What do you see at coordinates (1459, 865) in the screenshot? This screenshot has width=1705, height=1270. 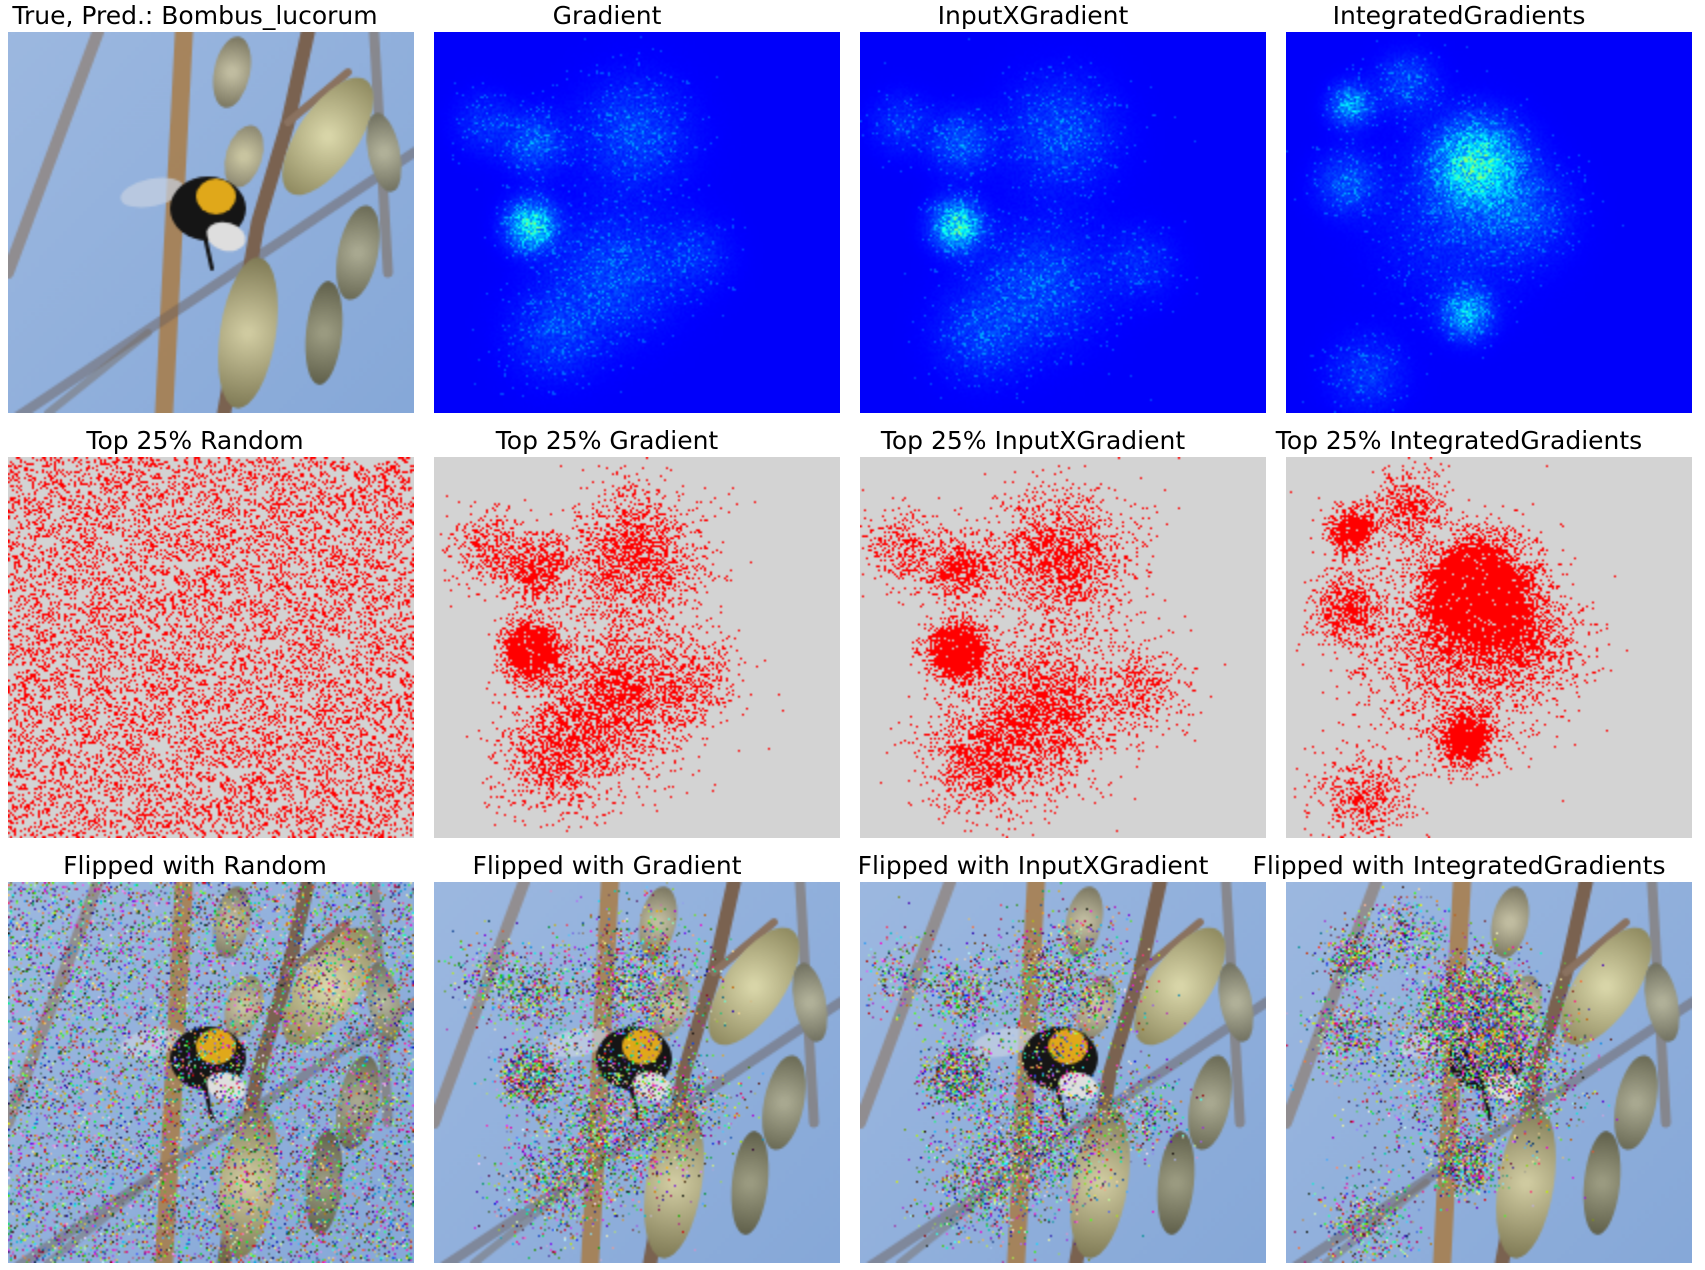 I see `title-flipped-integratedgradients: Flipped with IntegratedGradients` at bounding box center [1459, 865].